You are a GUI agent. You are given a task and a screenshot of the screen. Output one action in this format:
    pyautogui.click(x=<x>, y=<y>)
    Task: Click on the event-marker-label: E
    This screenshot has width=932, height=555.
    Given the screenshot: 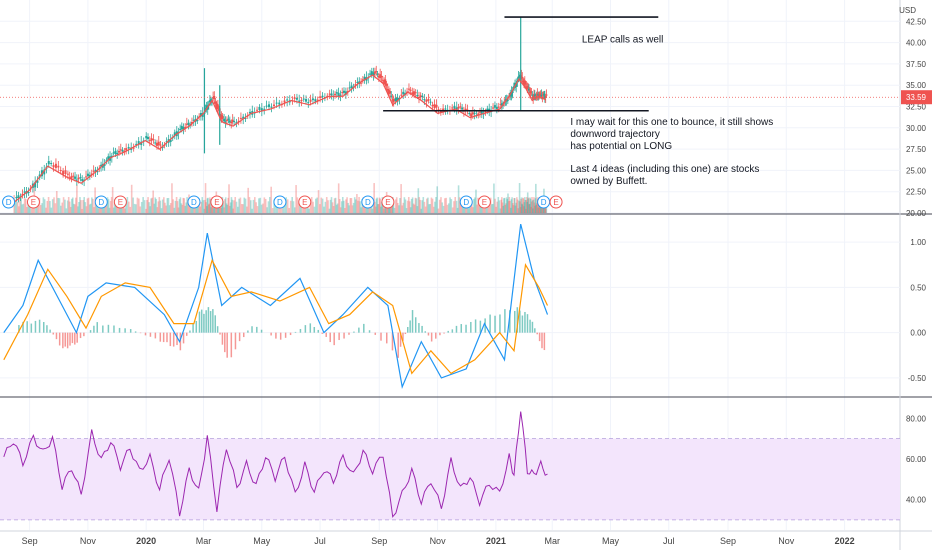 What is the action you would take?
    pyautogui.click(x=304, y=202)
    